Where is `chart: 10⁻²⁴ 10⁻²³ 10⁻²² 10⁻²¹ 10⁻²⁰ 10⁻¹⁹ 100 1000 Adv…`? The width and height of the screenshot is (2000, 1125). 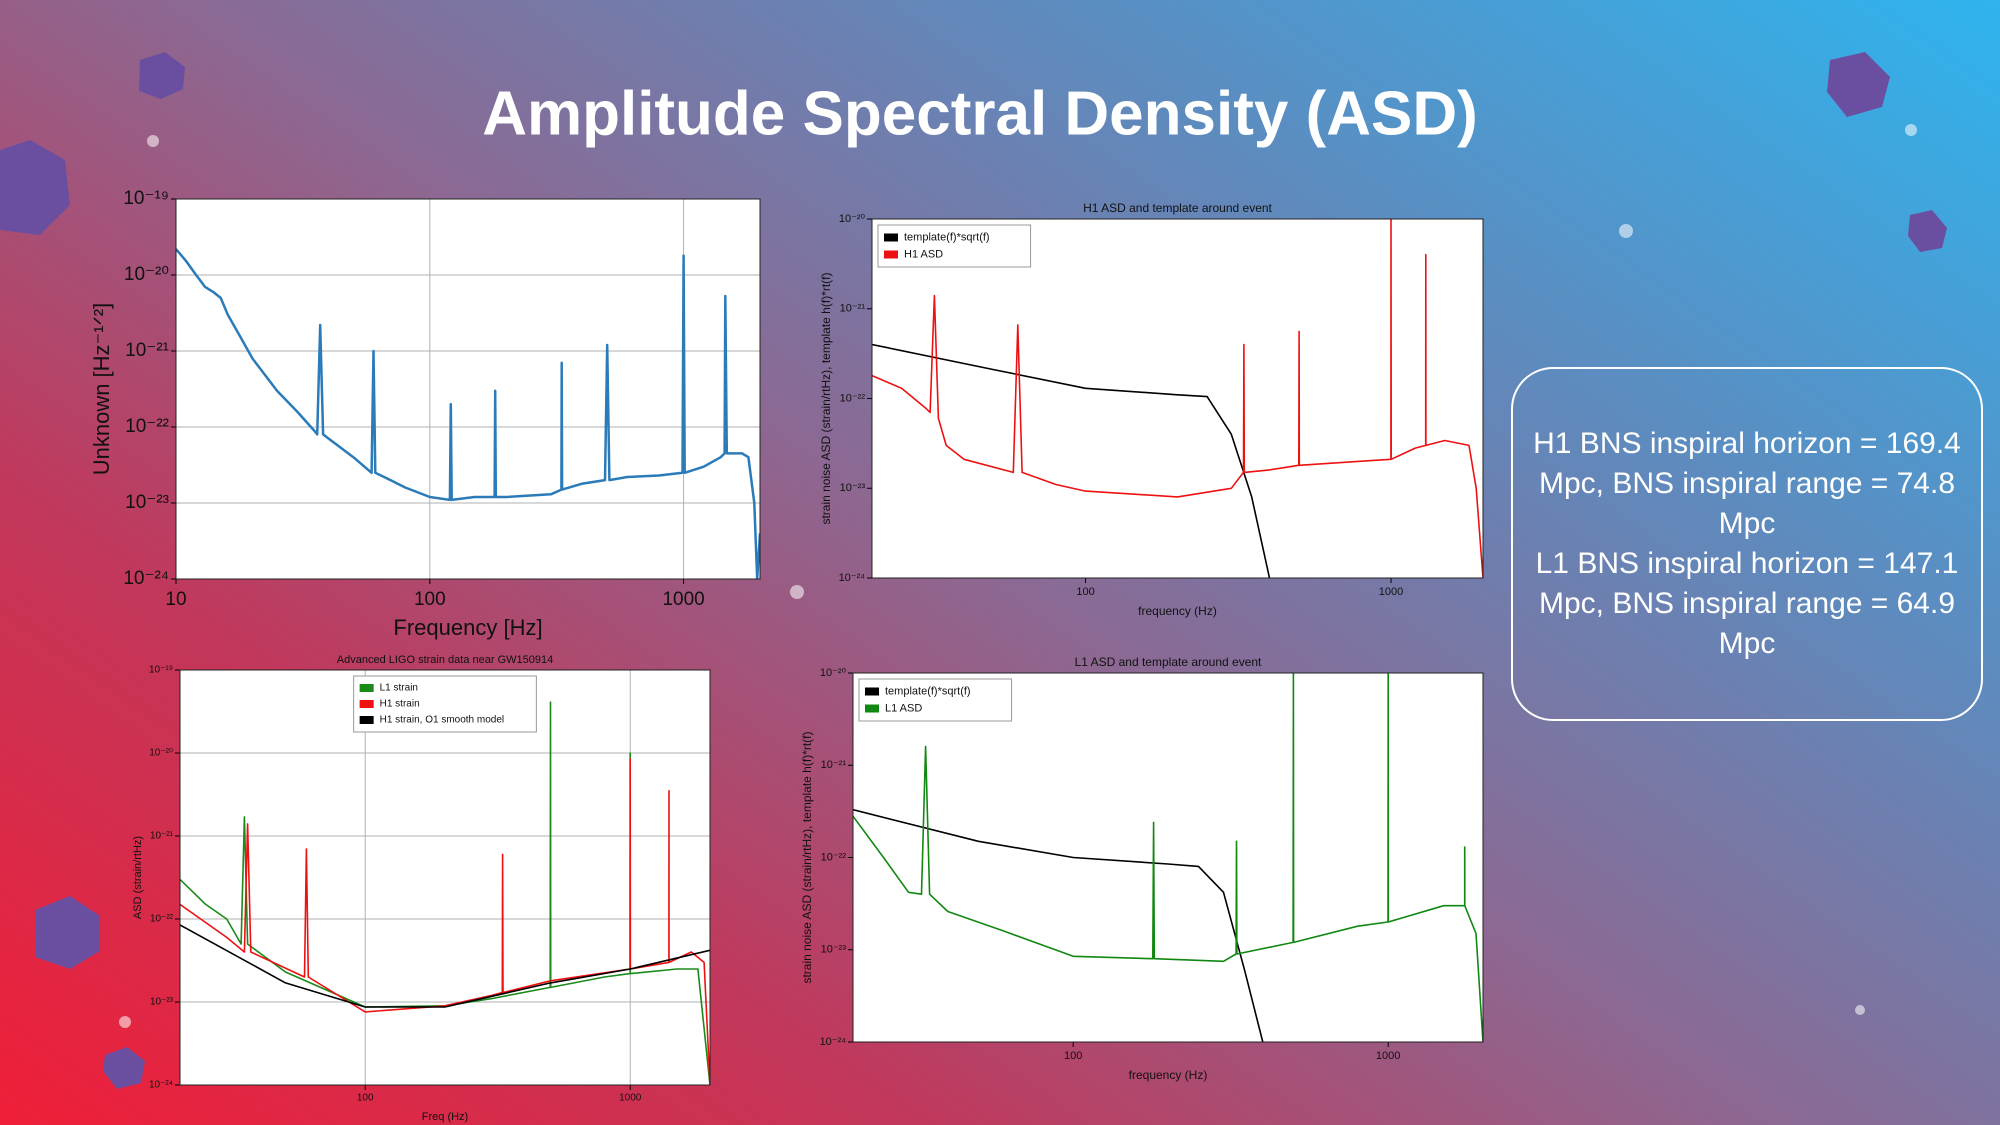
chart: 10⁻²⁴ 10⁻²³ 10⁻²² 10⁻²¹ 10⁻²⁰ 10⁻¹⁹ 100 1000 Adv… is located at coordinates (421, 888).